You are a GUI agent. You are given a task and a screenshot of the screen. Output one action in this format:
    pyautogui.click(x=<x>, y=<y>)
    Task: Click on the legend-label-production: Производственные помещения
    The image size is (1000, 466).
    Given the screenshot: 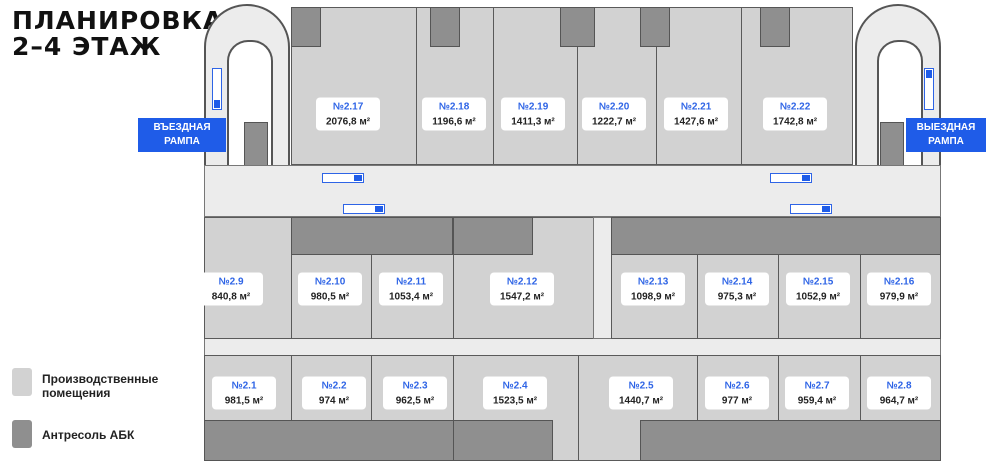 What is the action you would take?
    pyautogui.click(x=100, y=386)
    